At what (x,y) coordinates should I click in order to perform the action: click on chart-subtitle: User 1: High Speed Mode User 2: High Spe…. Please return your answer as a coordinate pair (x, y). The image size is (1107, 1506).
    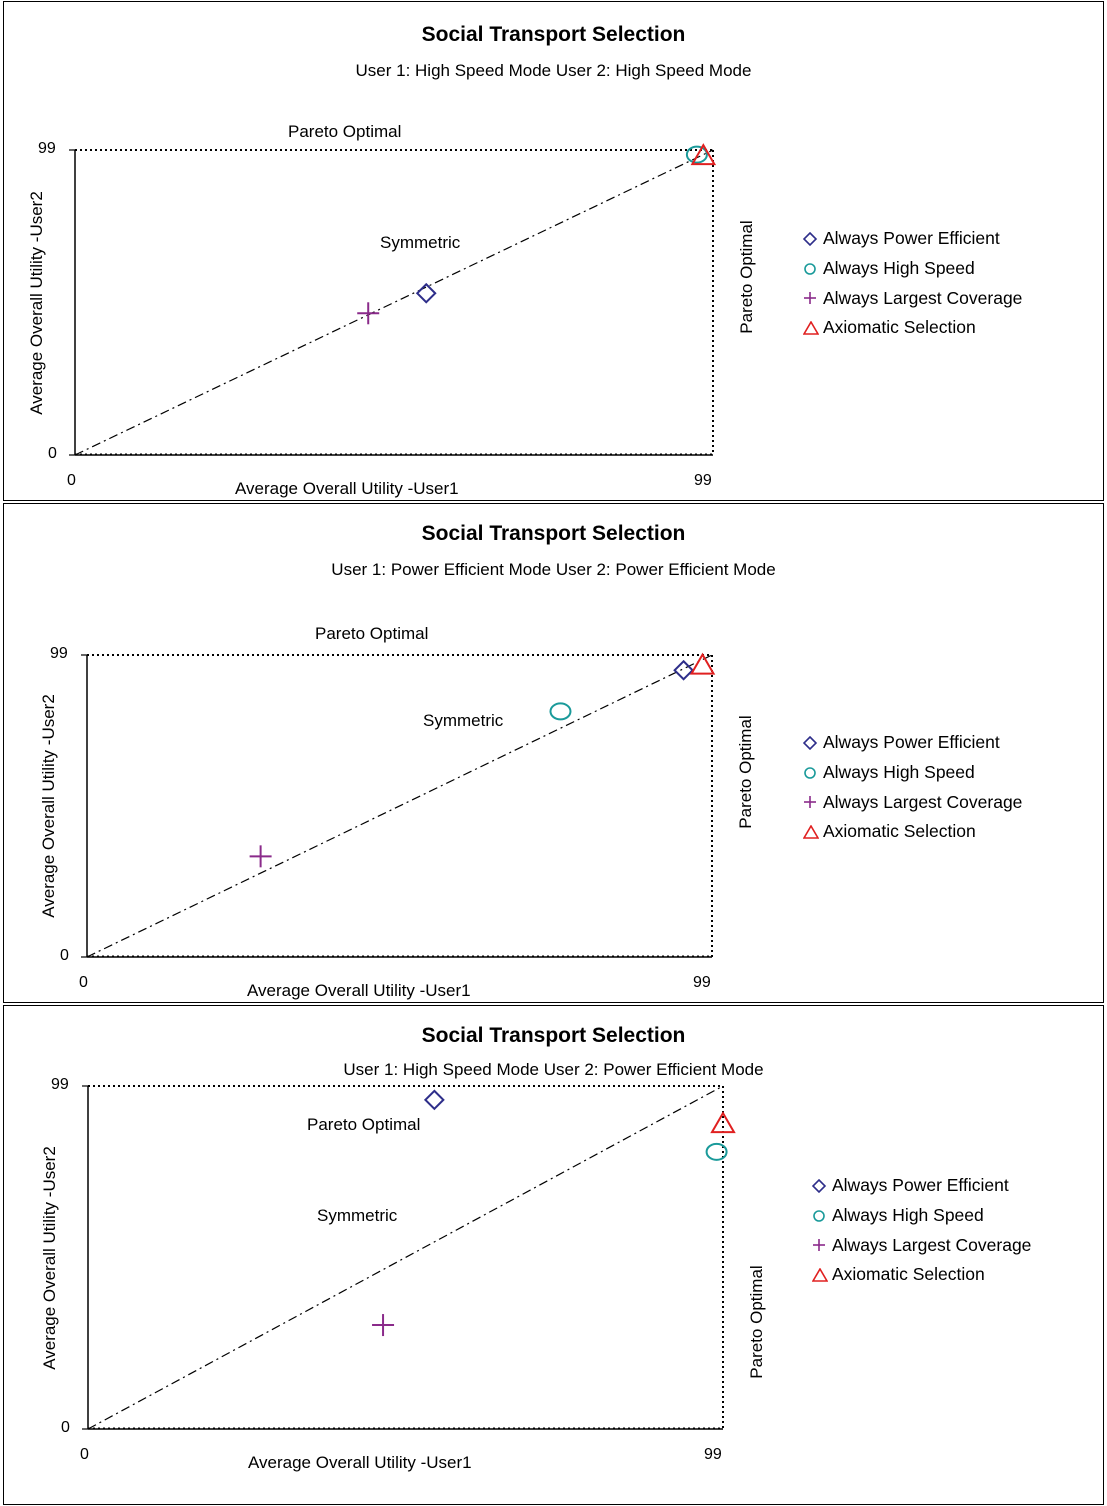
    Looking at the image, I should click on (553, 70).